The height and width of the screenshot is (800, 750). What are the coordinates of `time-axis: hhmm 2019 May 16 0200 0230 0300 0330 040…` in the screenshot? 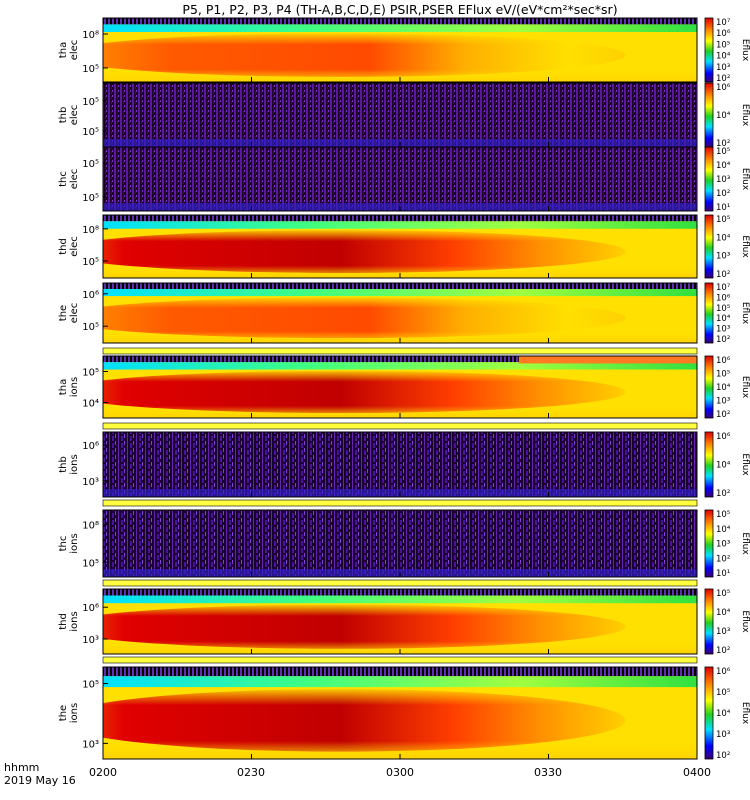 It's located at (357, 774).